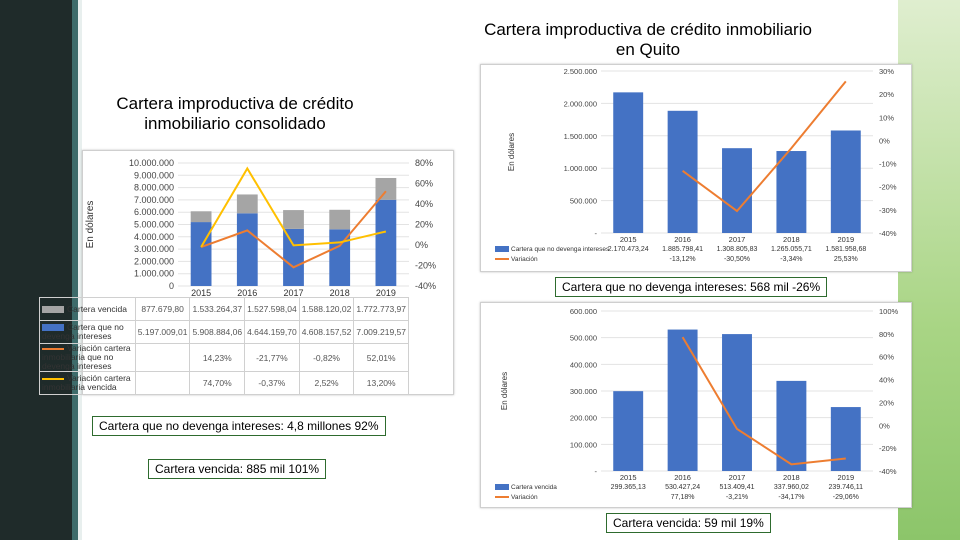  Describe the element at coordinates (272, 309) in the screenshot. I see `table-cell: 1.527.598,04` at that location.